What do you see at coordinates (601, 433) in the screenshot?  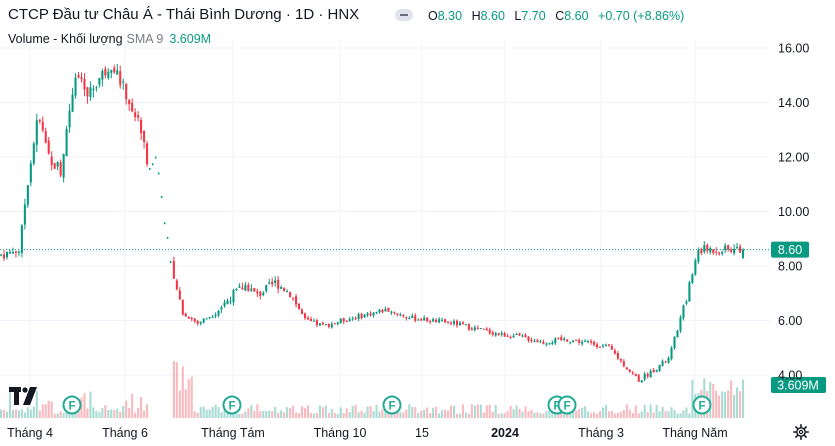 I see `x-tick-label: Tháng 3` at bounding box center [601, 433].